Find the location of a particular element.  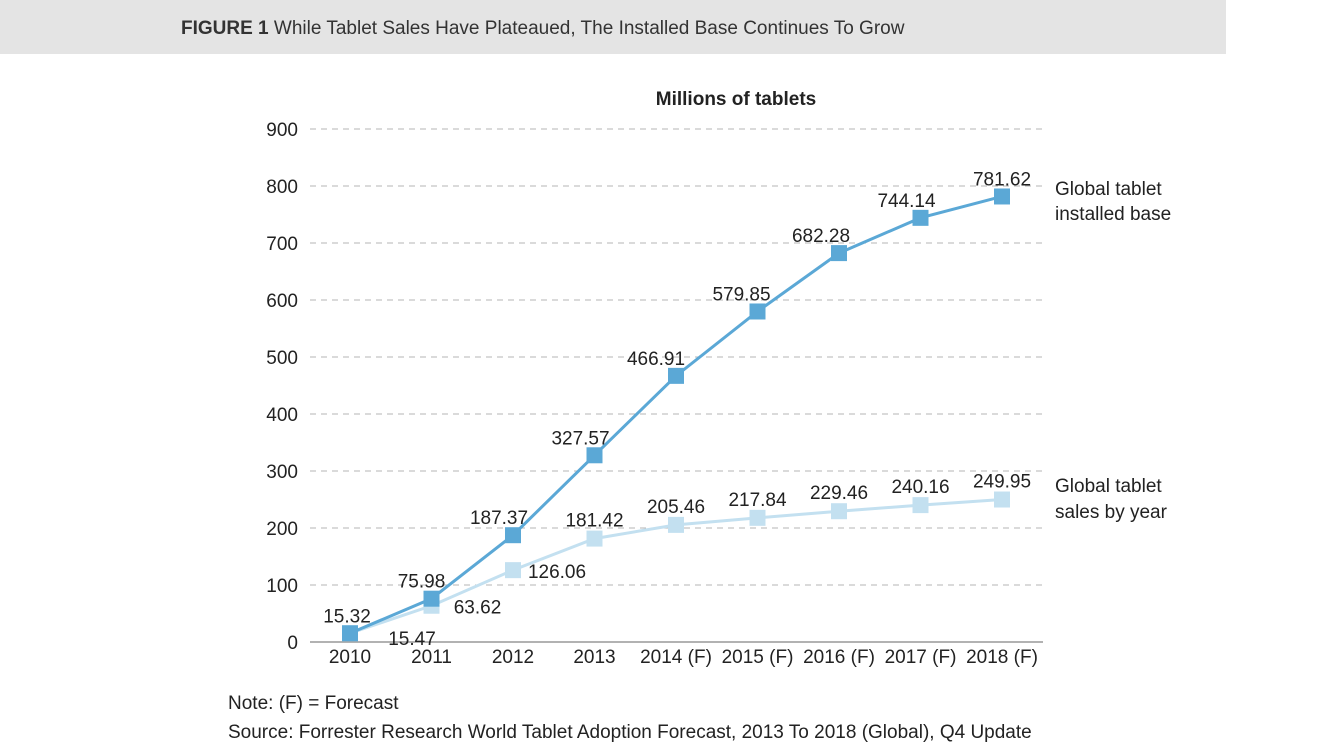

forecast-note: Note: (F) = Forecast is located at coordinates (313, 703).